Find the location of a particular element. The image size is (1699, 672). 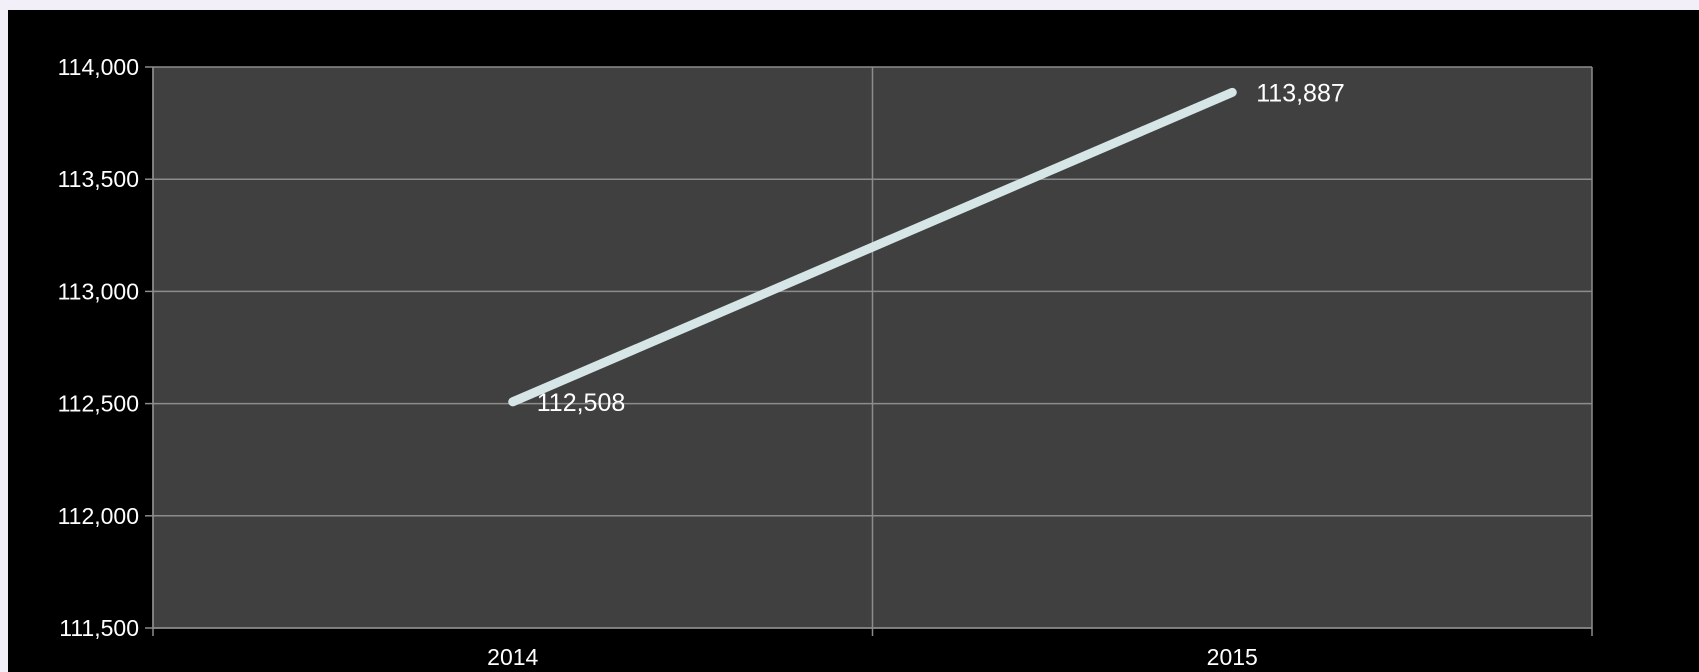

x-tick-label: 2014 is located at coordinates (512, 657).